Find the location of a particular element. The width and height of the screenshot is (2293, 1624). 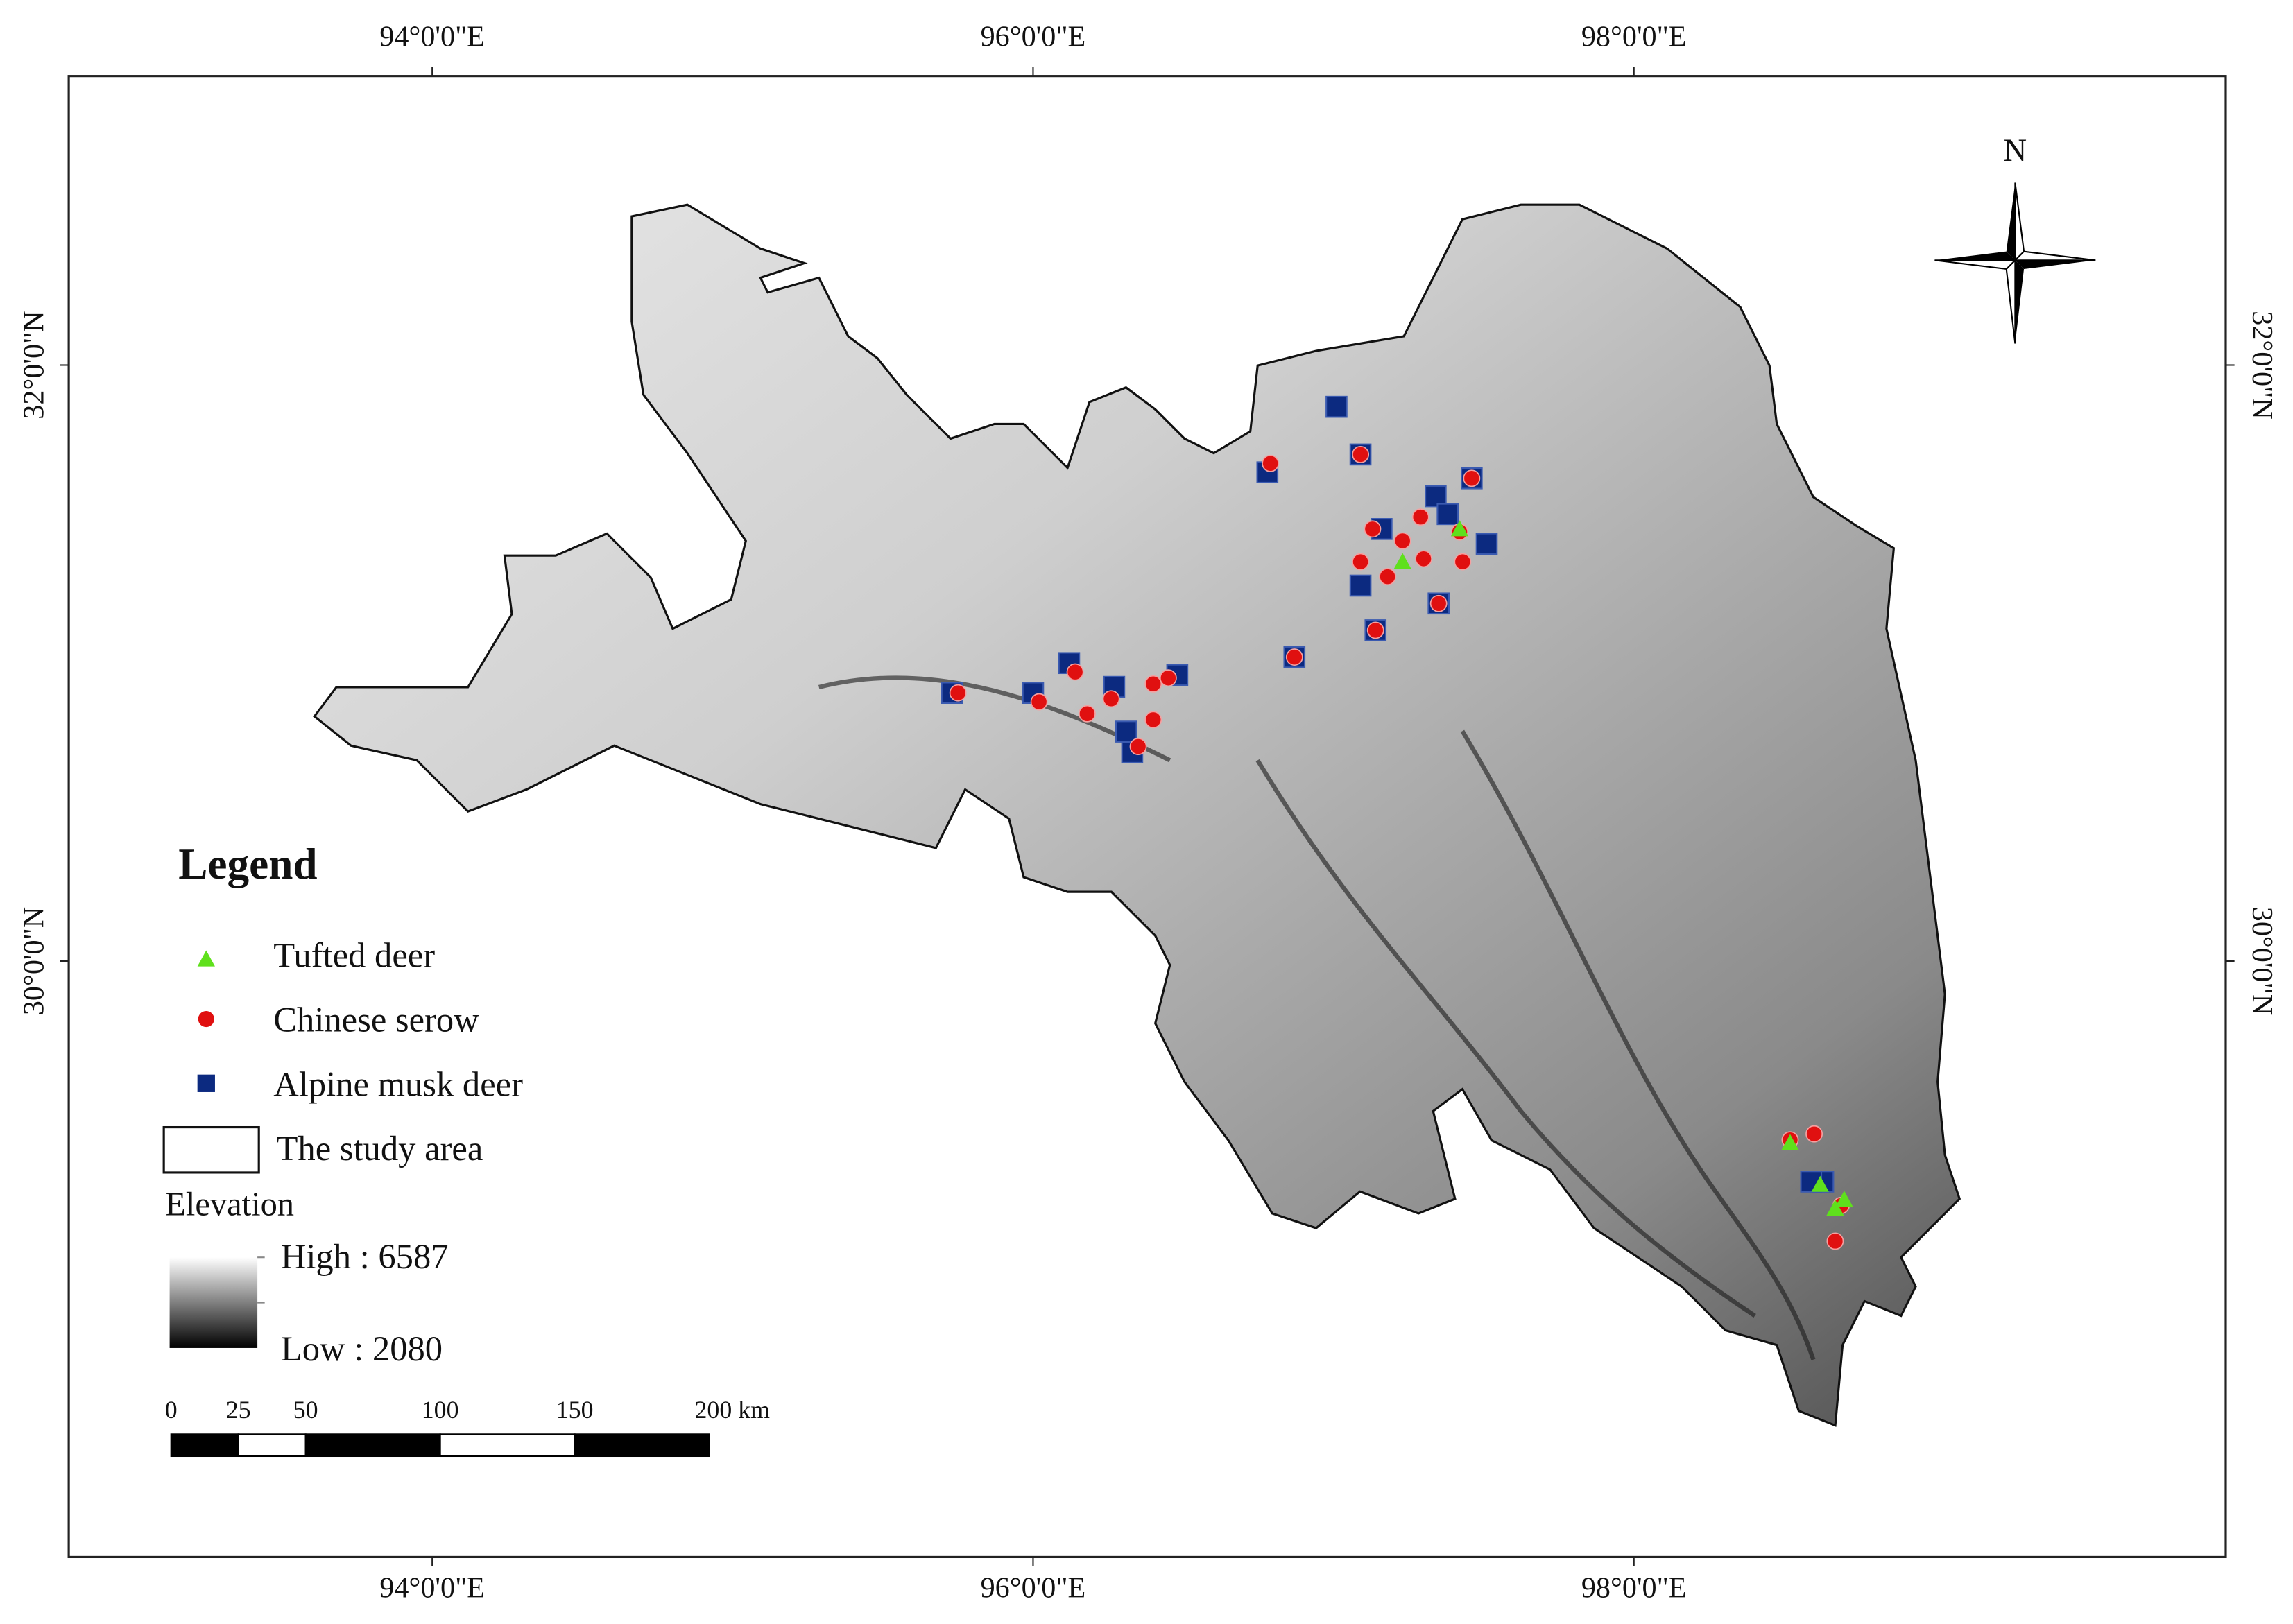

legend-label: Elevation is located at coordinates (229, 1204).